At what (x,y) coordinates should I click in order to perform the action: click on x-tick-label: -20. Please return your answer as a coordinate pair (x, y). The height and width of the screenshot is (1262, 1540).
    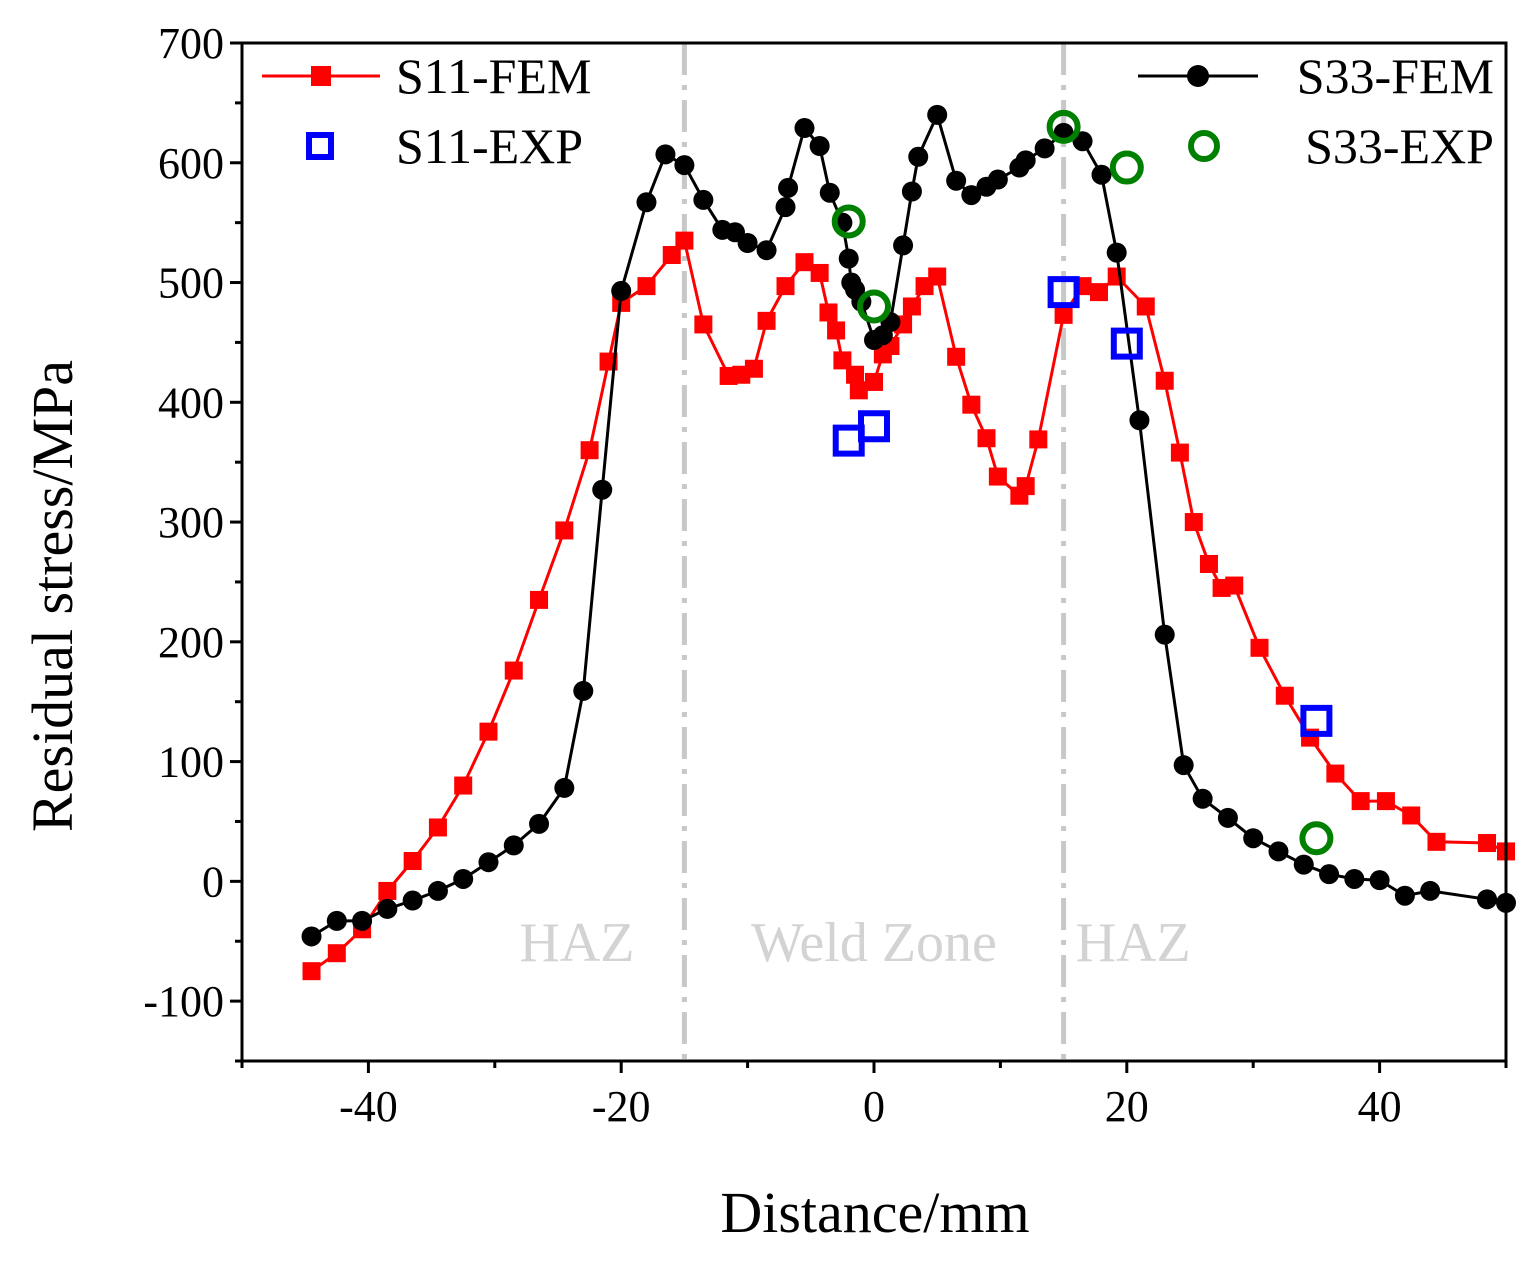
    Looking at the image, I should click on (621, 1106).